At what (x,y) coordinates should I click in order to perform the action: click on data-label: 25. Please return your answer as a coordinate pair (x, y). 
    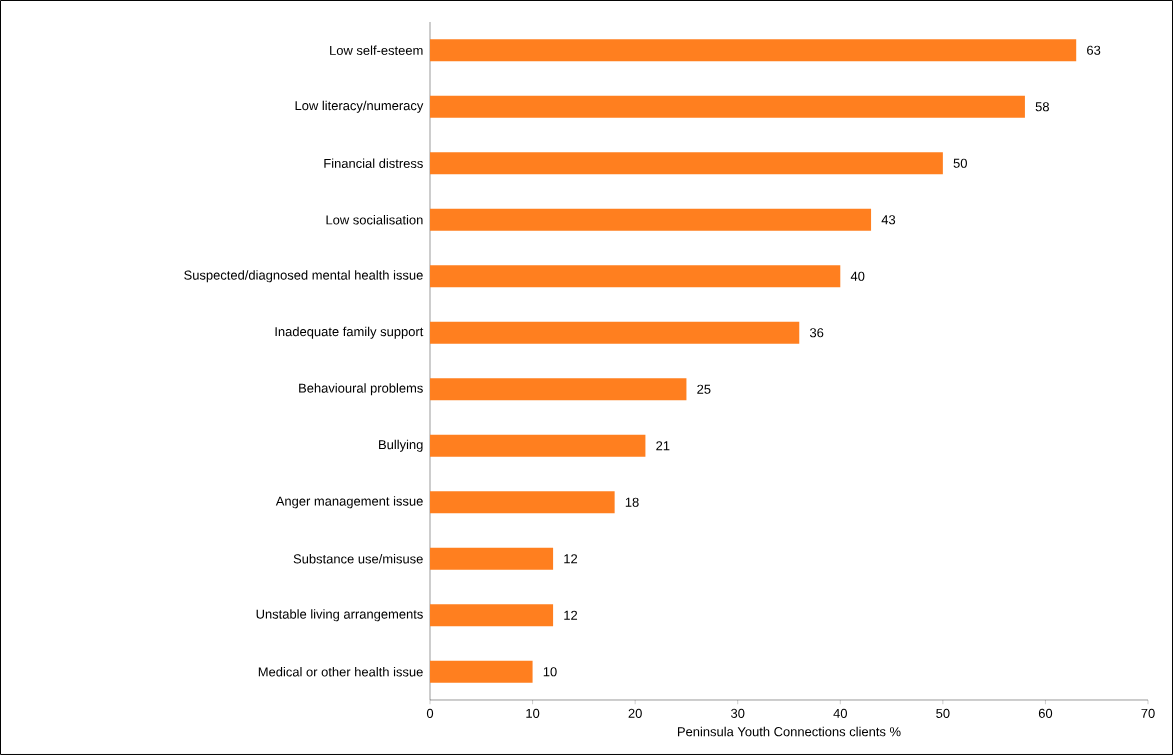
    Looking at the image, I should click on (704, 389).